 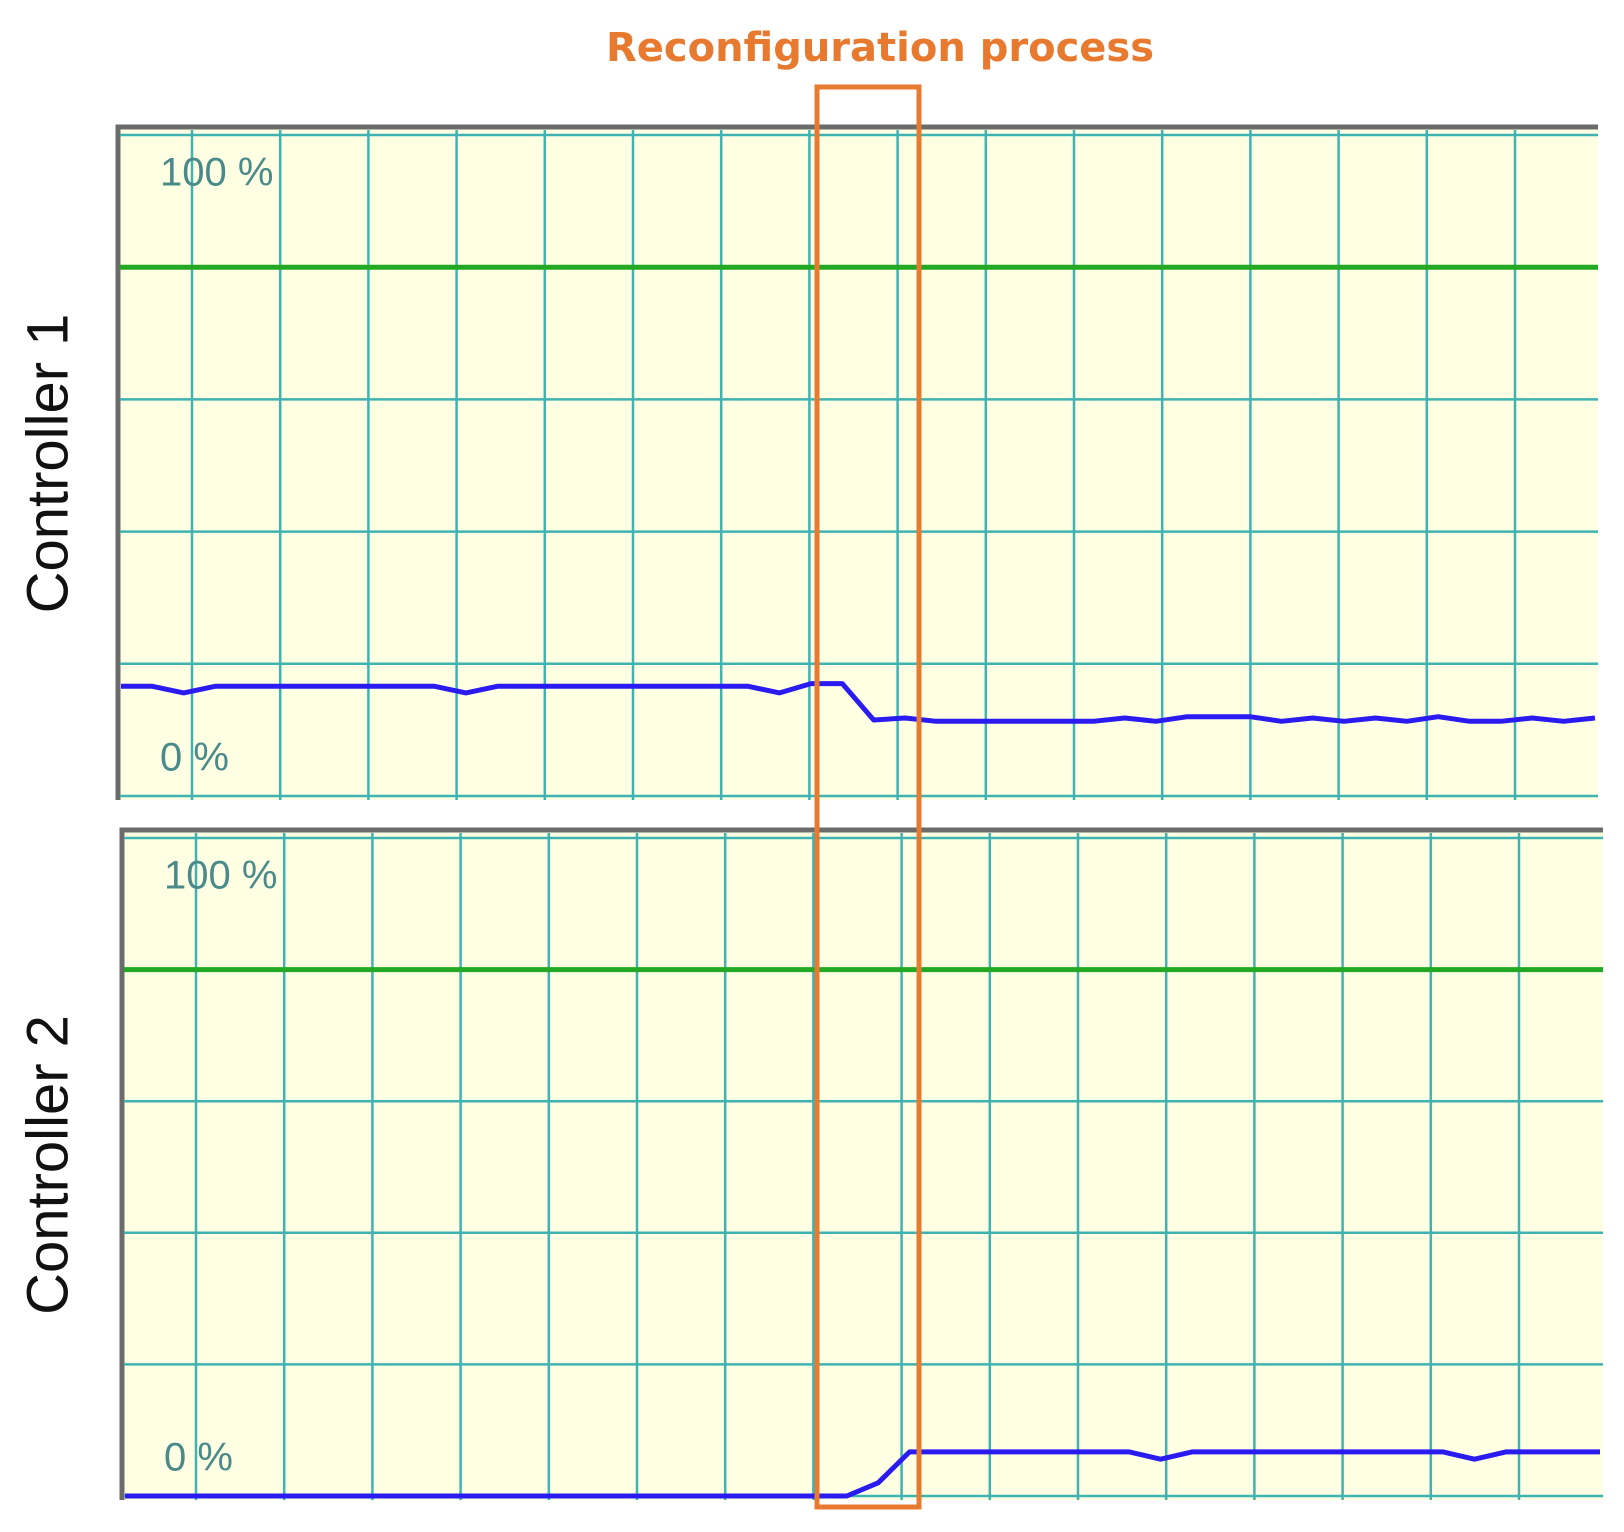 What do you see at coordinates (868, 797) in the screenshot?
I see `highlight-box` at bounding box center [868, 797].